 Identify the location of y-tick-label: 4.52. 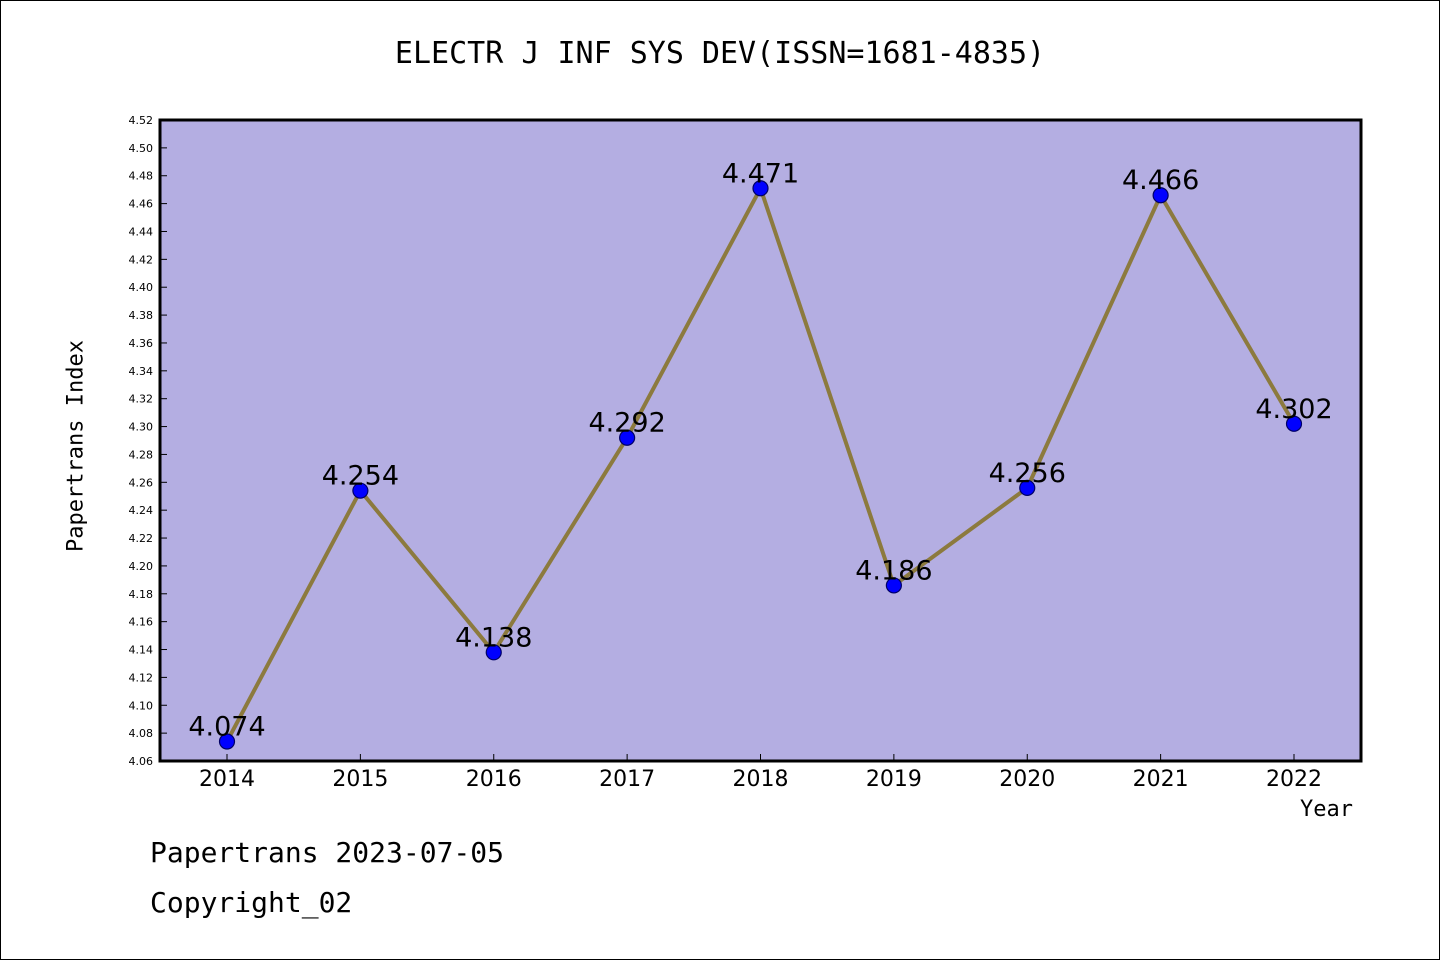
(141, 120).